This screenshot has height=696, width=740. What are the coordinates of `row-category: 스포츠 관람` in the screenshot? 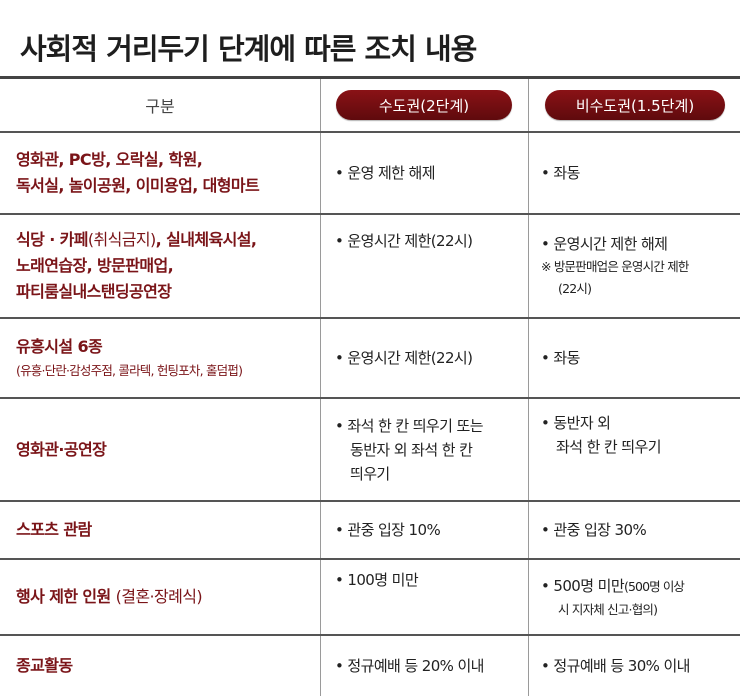 It's located at (160, 530).